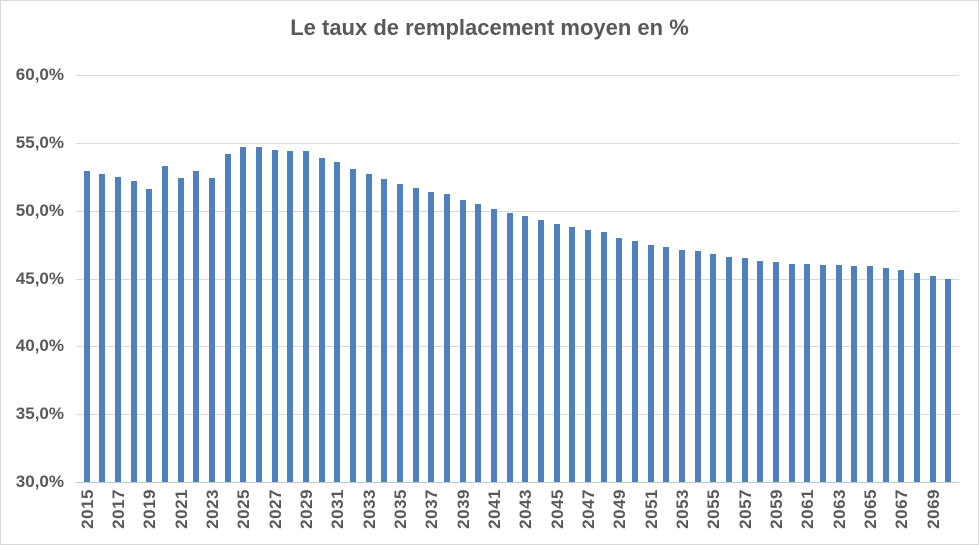 This screenshot has width=979, height=545. Describe the element at coordinates (682, 509) in the screenshot. I see `x-axis-label: 2053` at that location.